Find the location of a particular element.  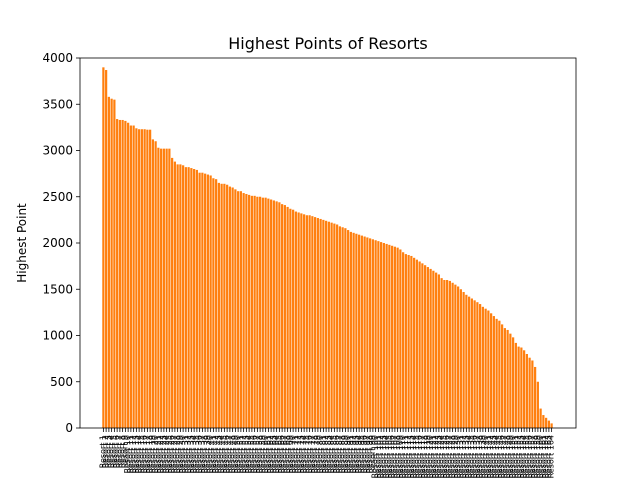

y-tick-label: 1500 is located at coordinates (57, 289).